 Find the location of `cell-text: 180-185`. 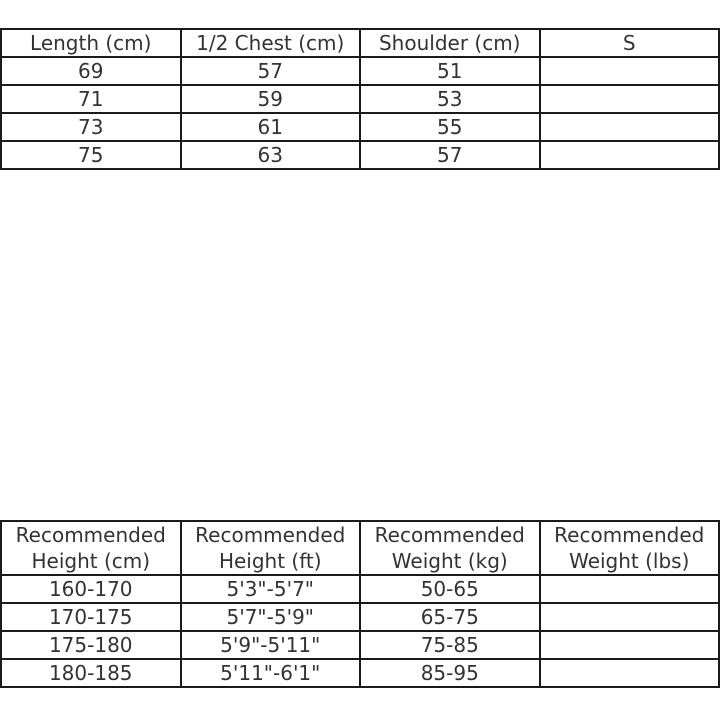

cell-text: 180-185 is located at coordinates (90, 673).